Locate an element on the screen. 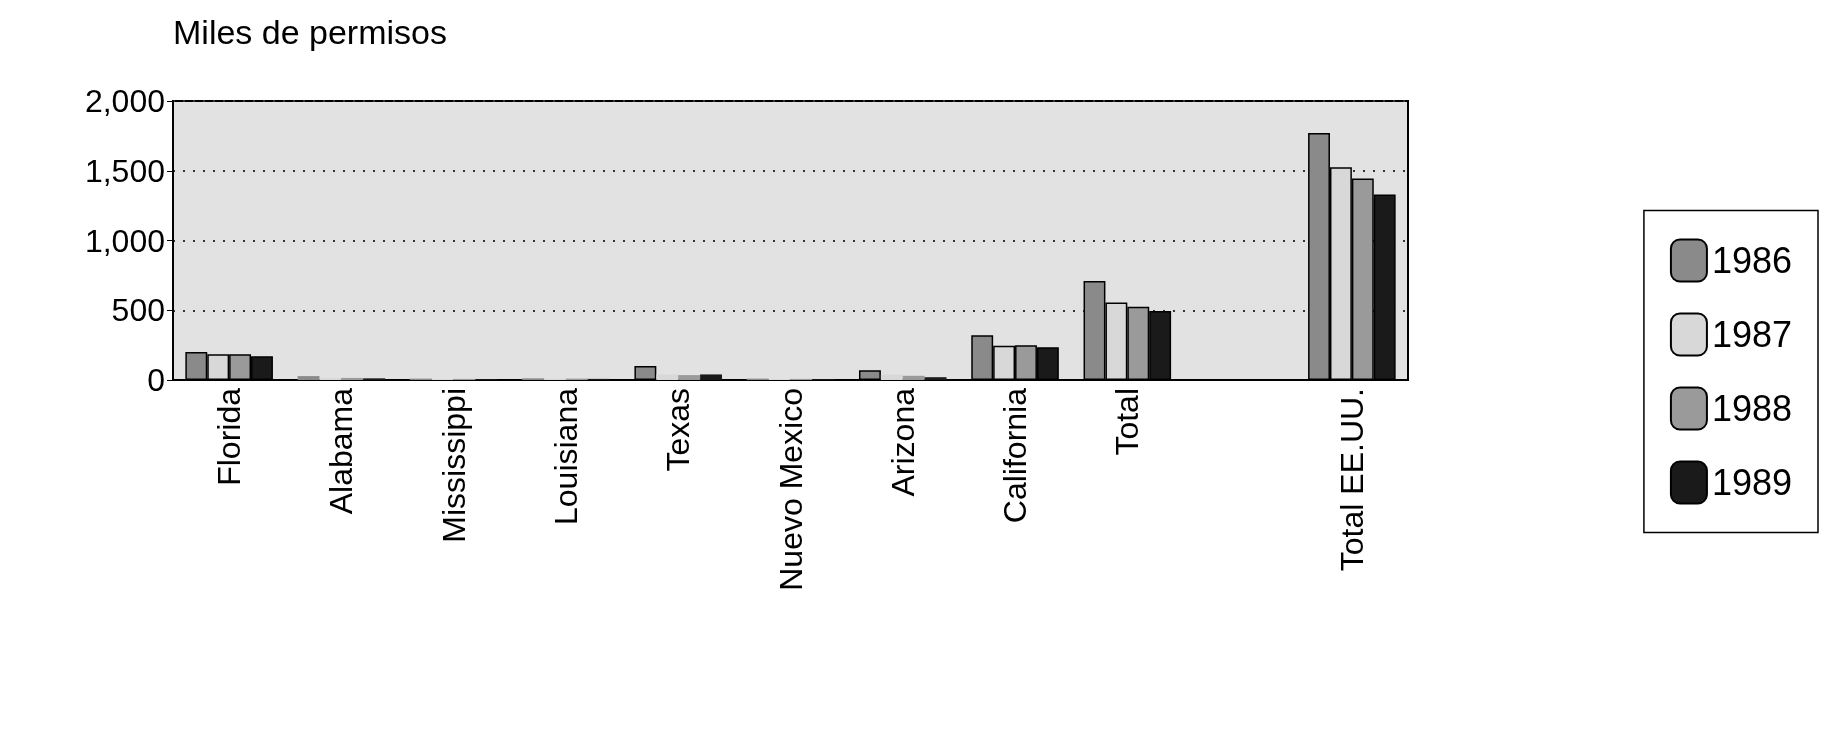 The image size is (1836, 743). y-tick-label: 500 is located at coordinates (138, 310).